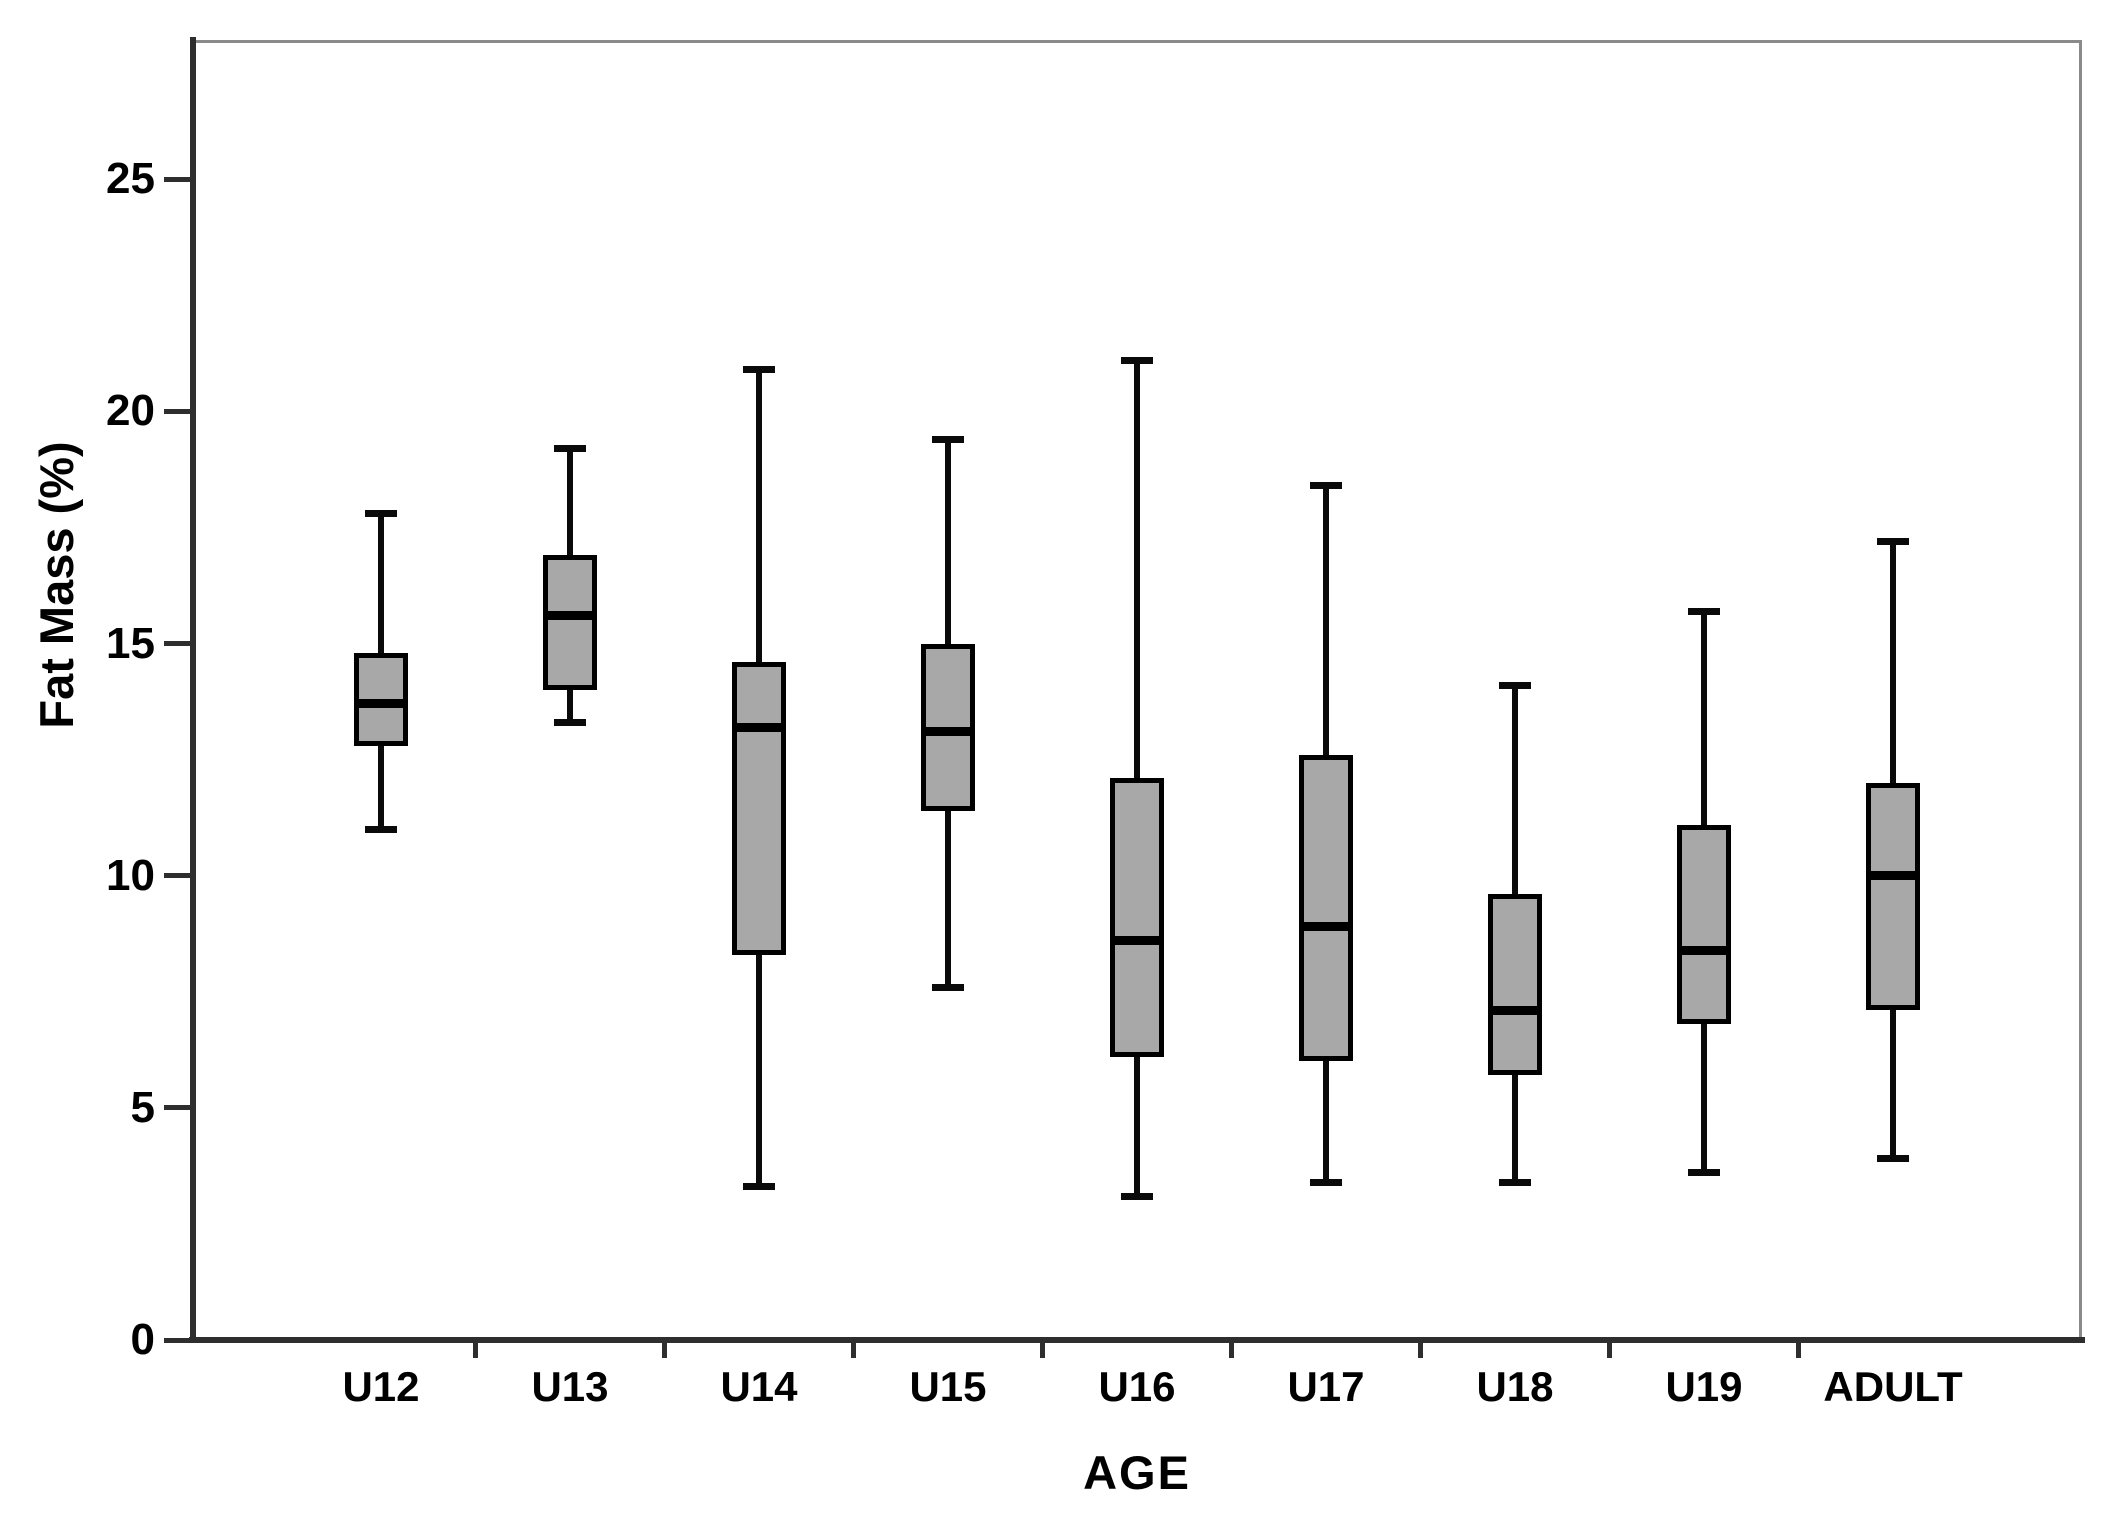 This screenshot has width=2126, height=1515. I want to click on median-line-U15, so click(948, 732).